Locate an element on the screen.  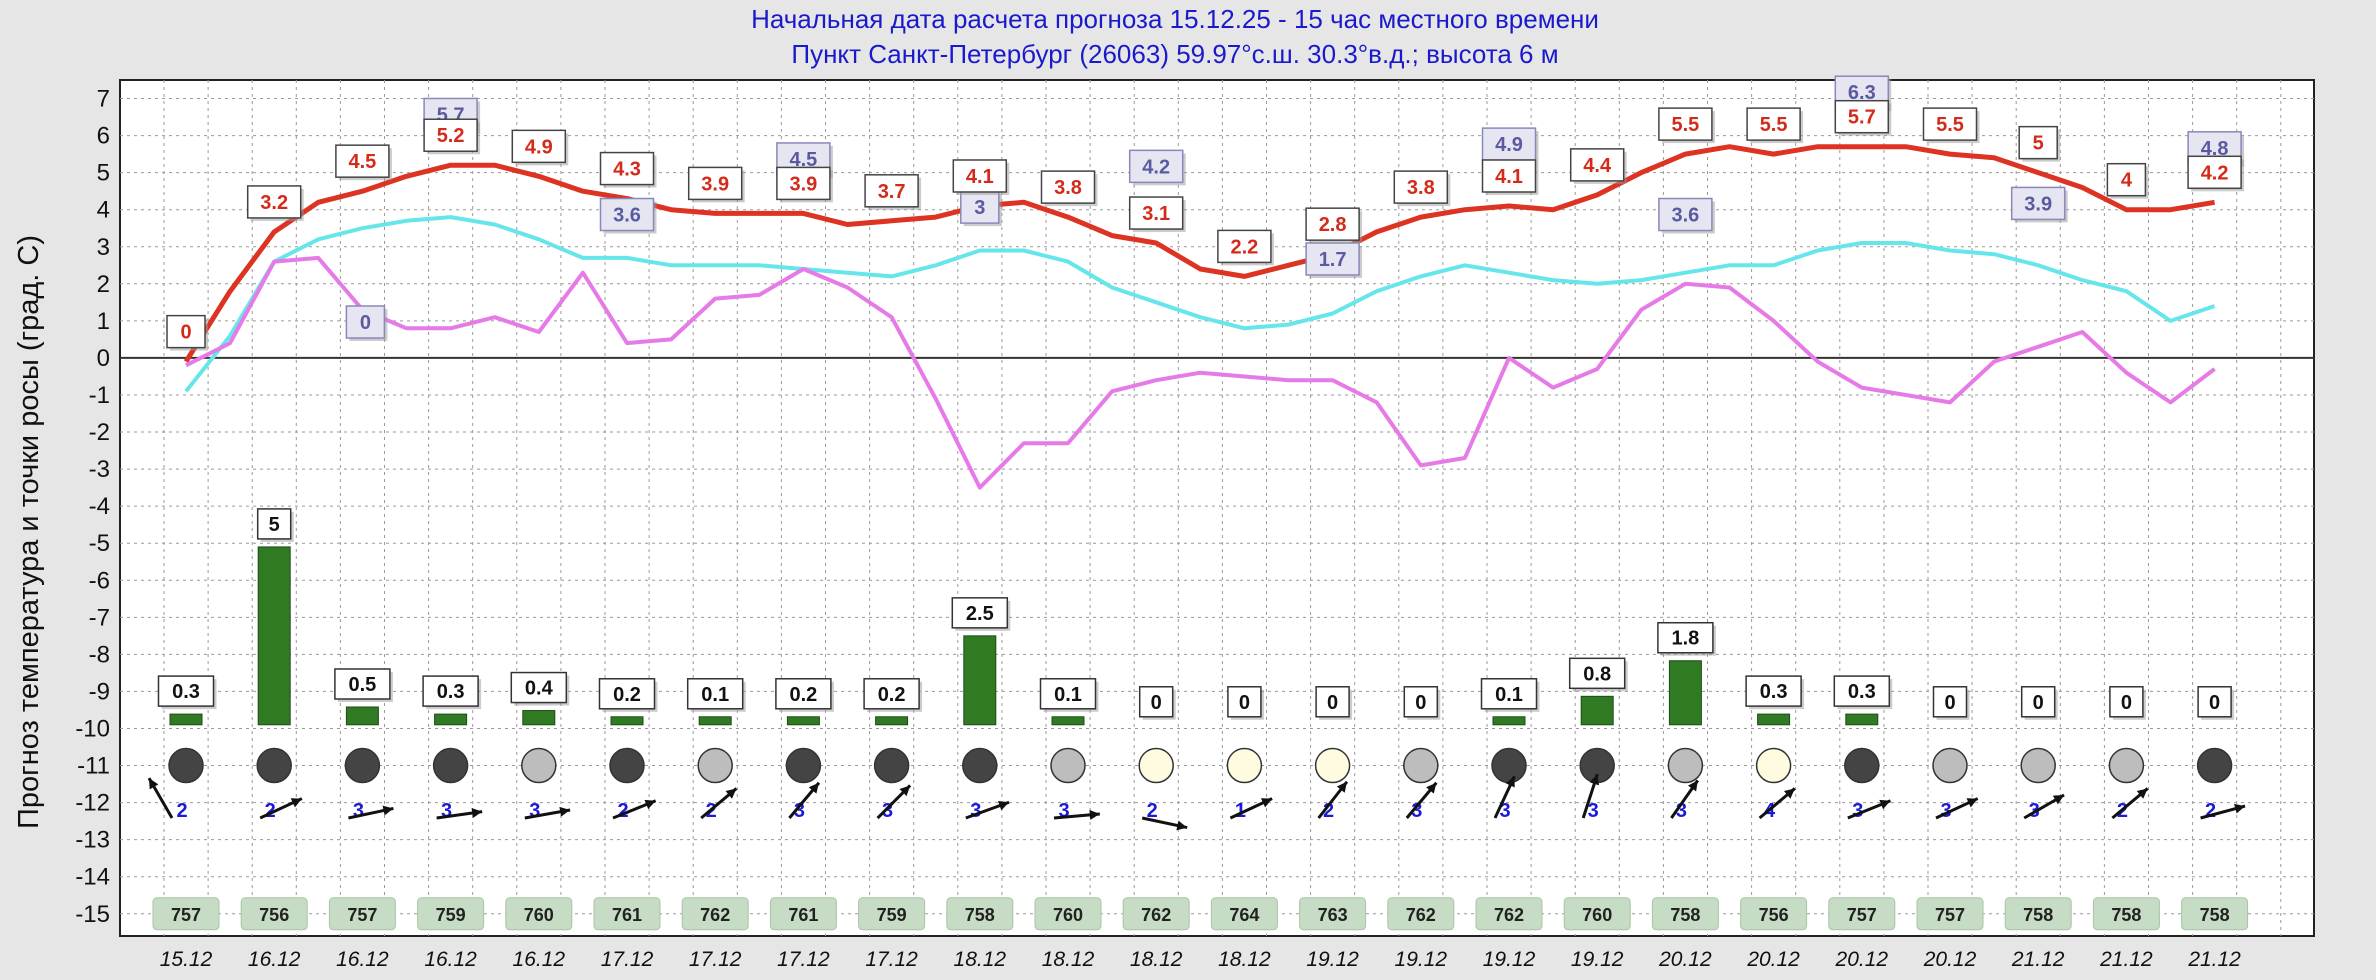
pressure-value: 759 is located at coordinates (451, 915).